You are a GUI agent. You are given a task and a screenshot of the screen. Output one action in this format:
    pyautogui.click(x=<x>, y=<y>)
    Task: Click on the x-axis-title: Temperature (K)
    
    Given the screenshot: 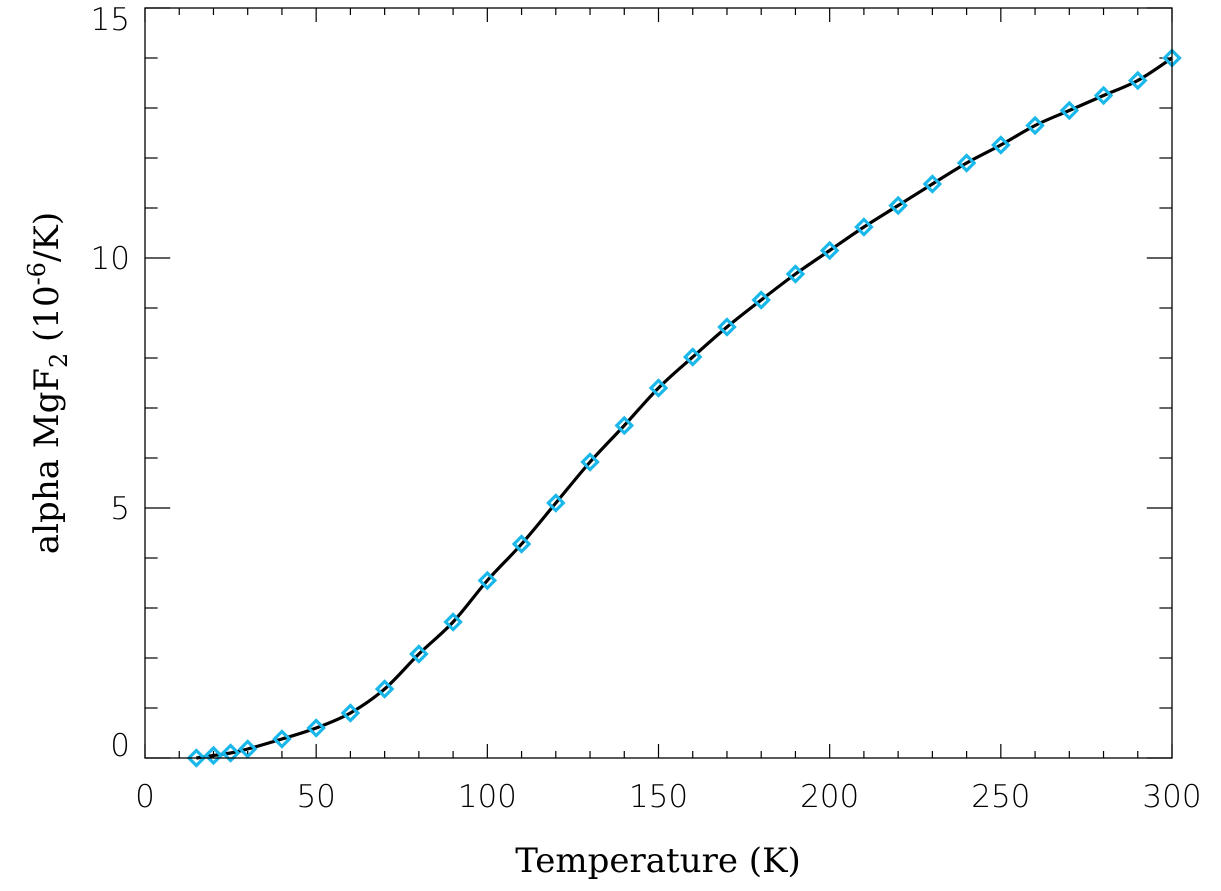 What is the action you would take?
    pyautogui.click(x=657, y=861)
    